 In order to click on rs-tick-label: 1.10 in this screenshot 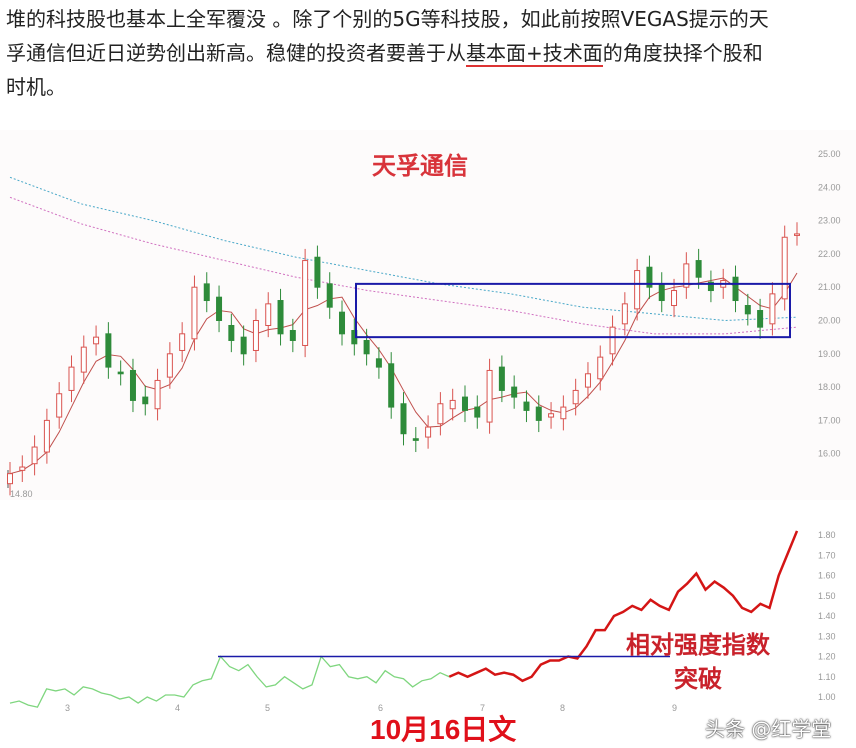, I will do `click(827, 677)`.